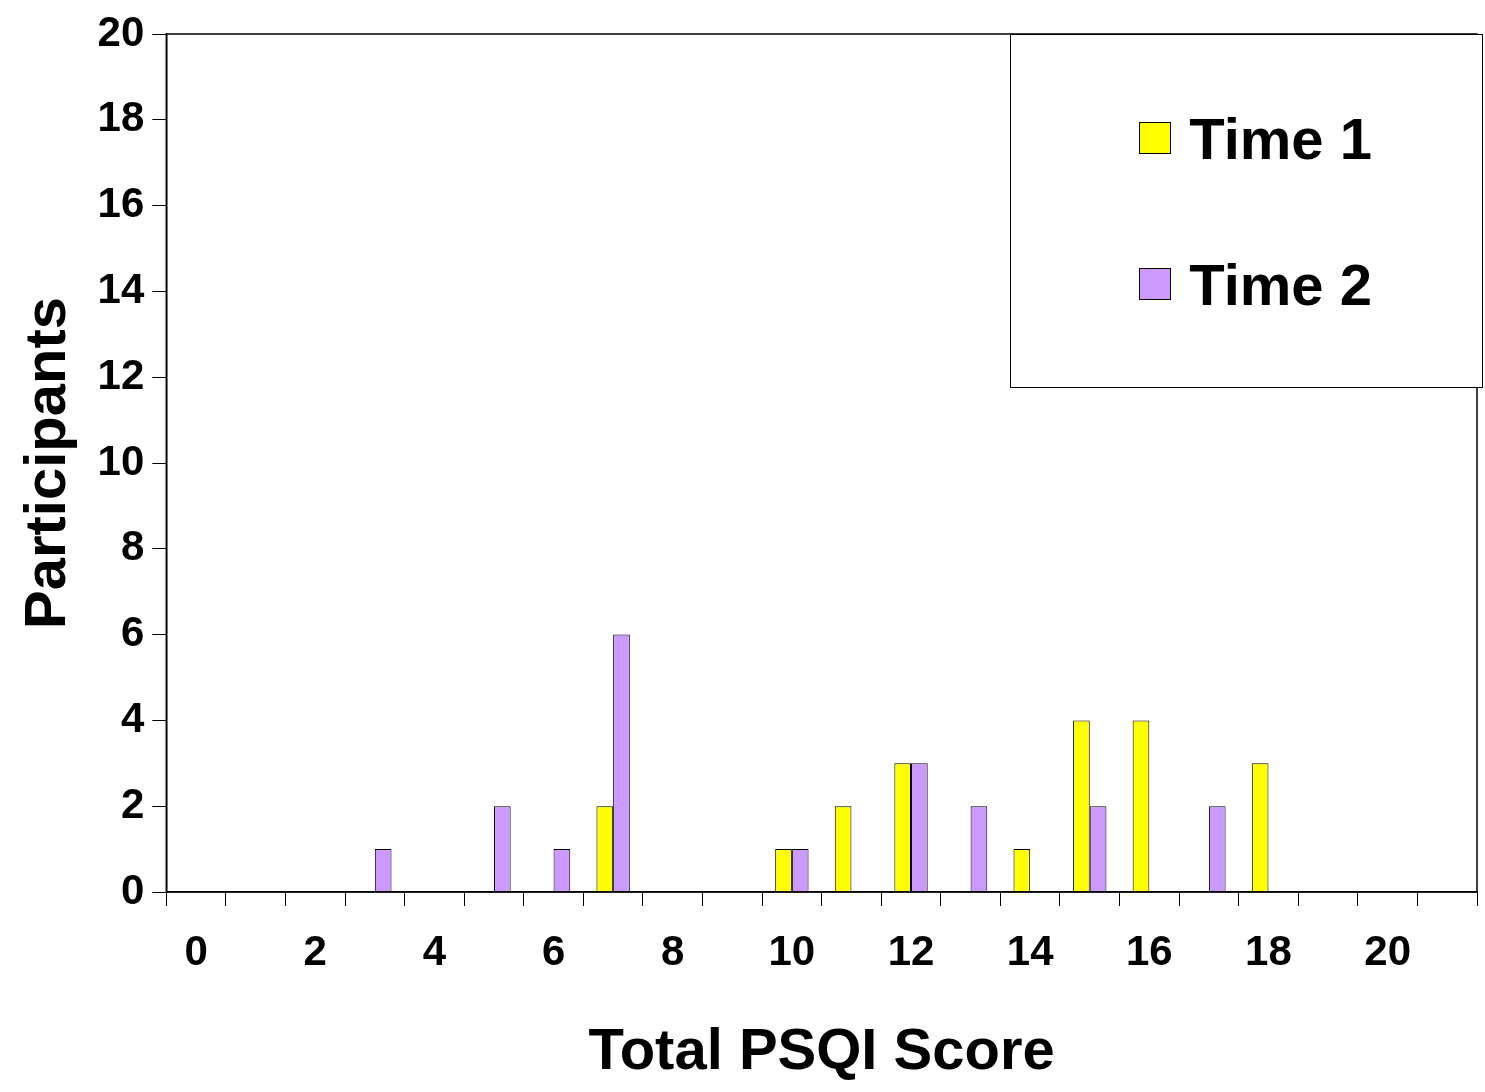  I want to click on x-tick-label: 8, so click(673, 950).